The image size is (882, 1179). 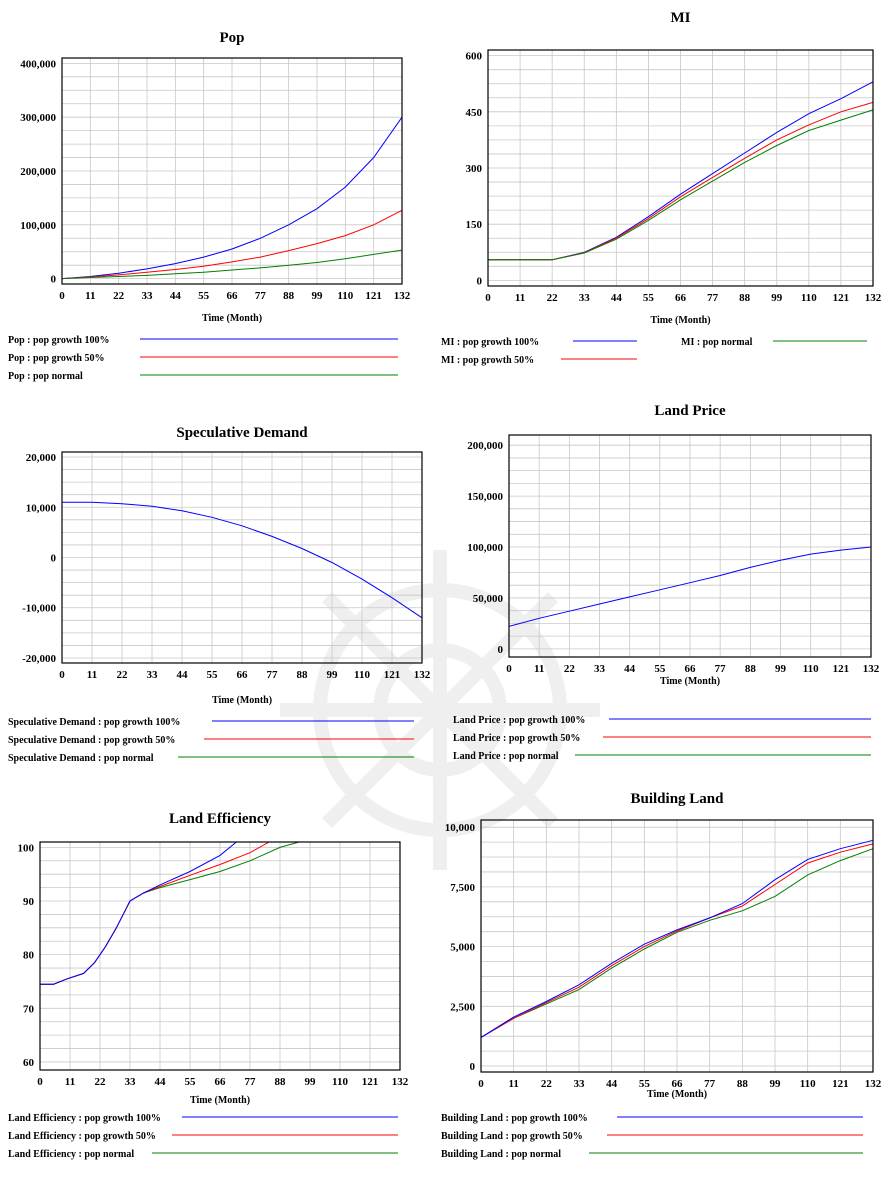 I want to click on y-tick-label: 300, so click(x=474, y=169).